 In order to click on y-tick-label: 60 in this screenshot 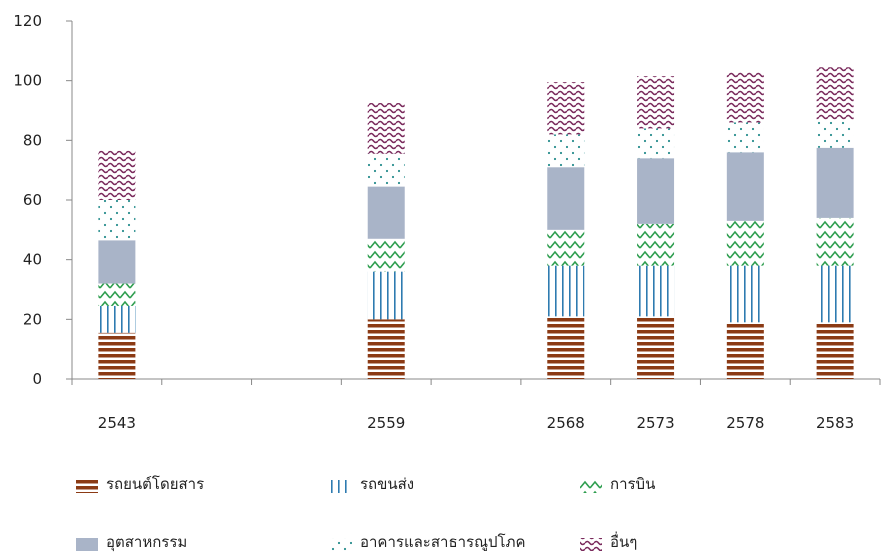, I will do `click(32, 200)`.